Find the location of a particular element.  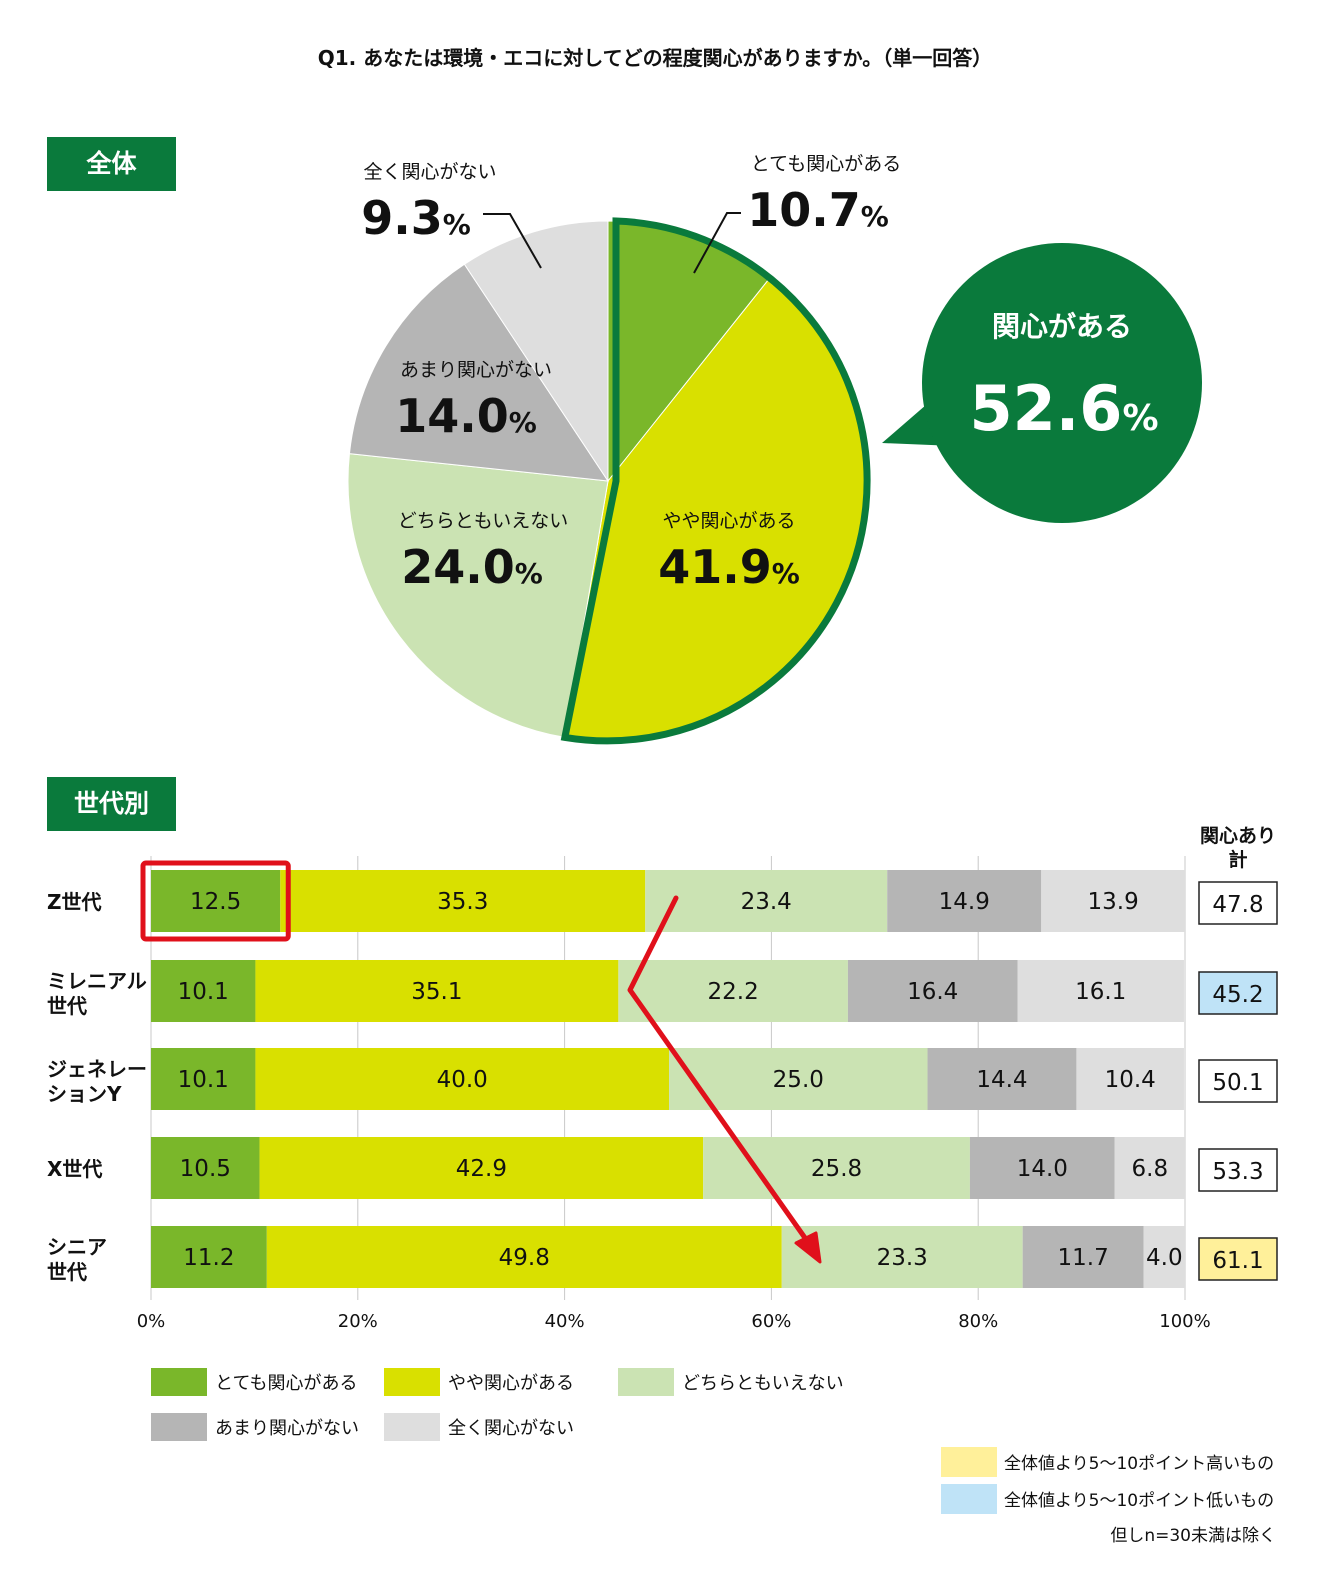

pie-label: とても関心がある is located at coordinates (826, 164).